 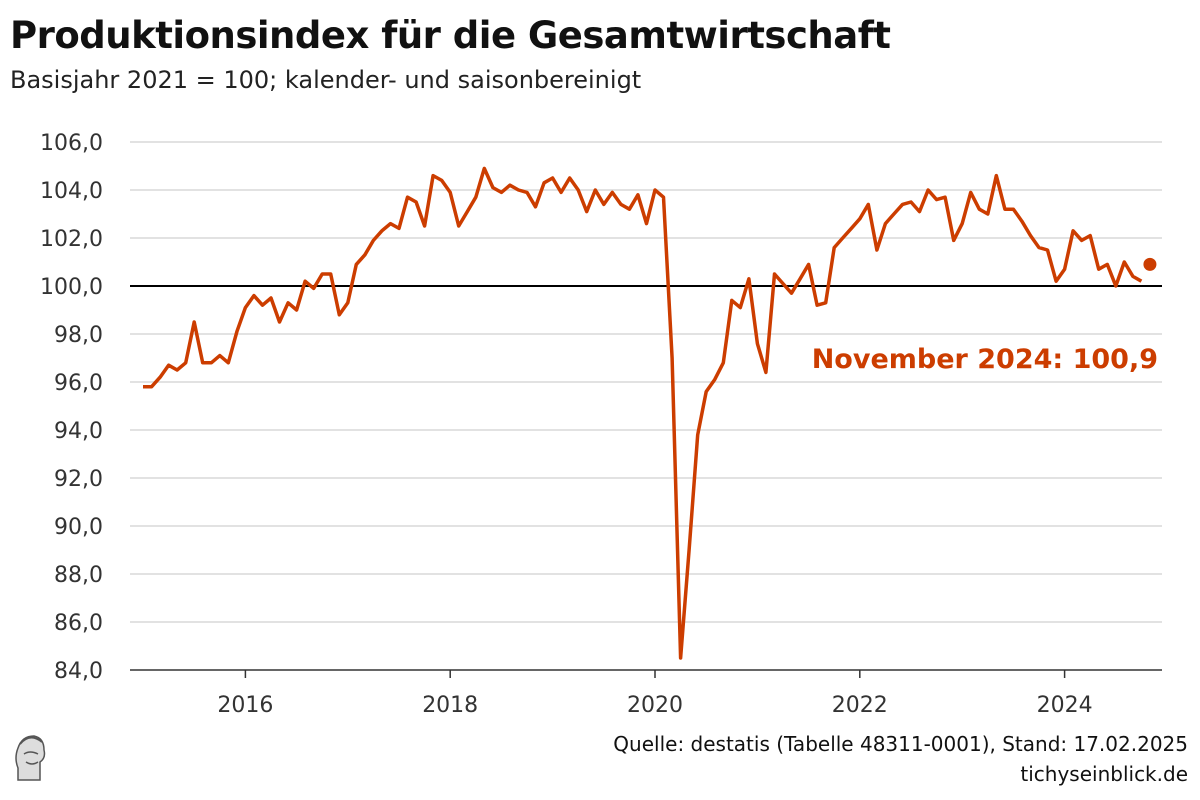 I want to click on annotation-label: November 2024: 100,9, so click(x=985, y=359).